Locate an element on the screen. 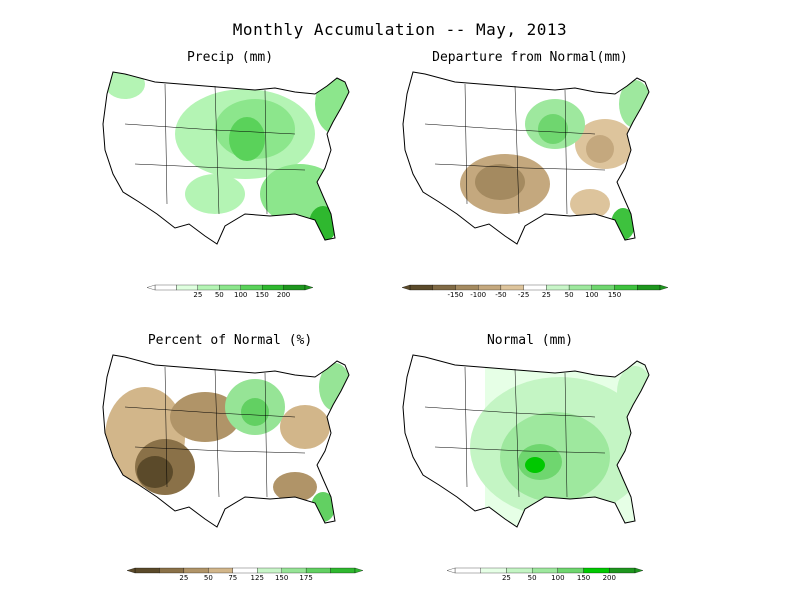  legend-label: -150 is located at coordinates (456, 294).